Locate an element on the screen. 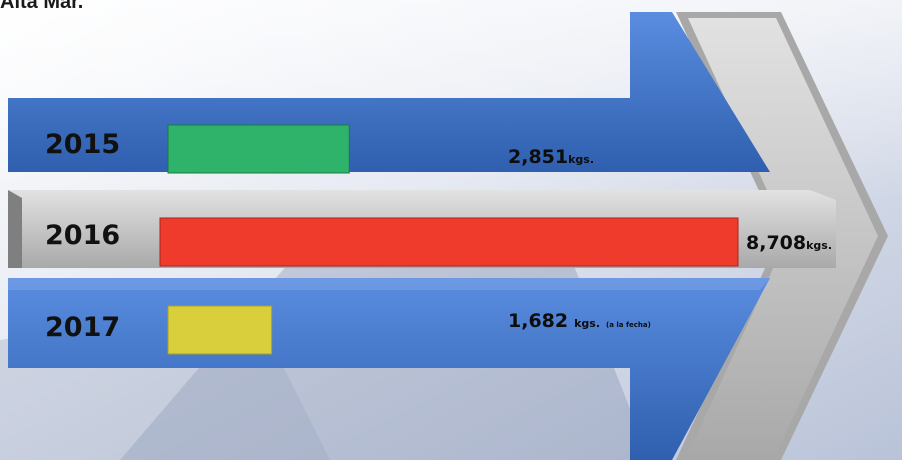  bar-2017 is located at coordinates (220, 330).